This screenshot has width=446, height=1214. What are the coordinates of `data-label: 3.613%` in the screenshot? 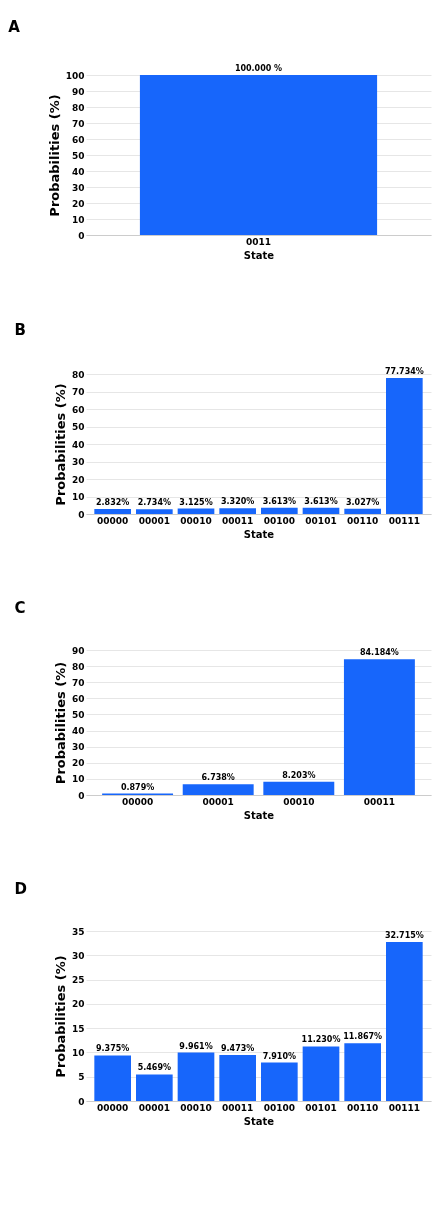 It's located at (279, 501).